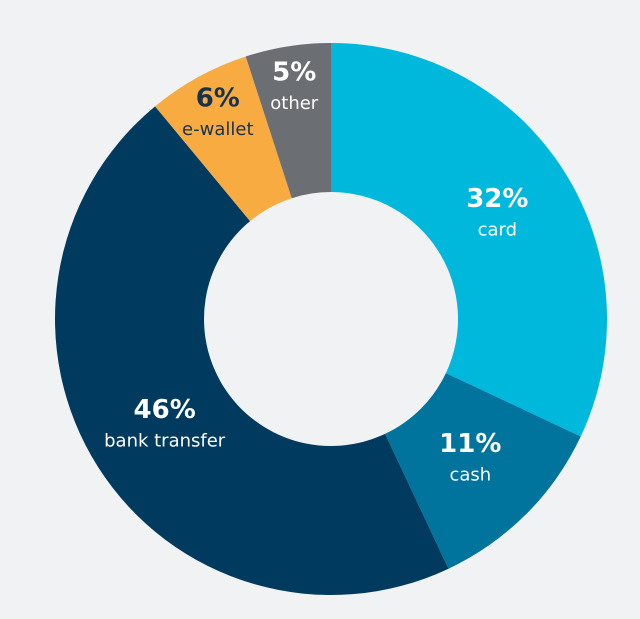 Image resolution: width=640 pixels, height=619 pixels. What do you see at coordinates (165, 441) in the screenshot?
I see `category-label: bank transfer` at bounding box center [165, 441].